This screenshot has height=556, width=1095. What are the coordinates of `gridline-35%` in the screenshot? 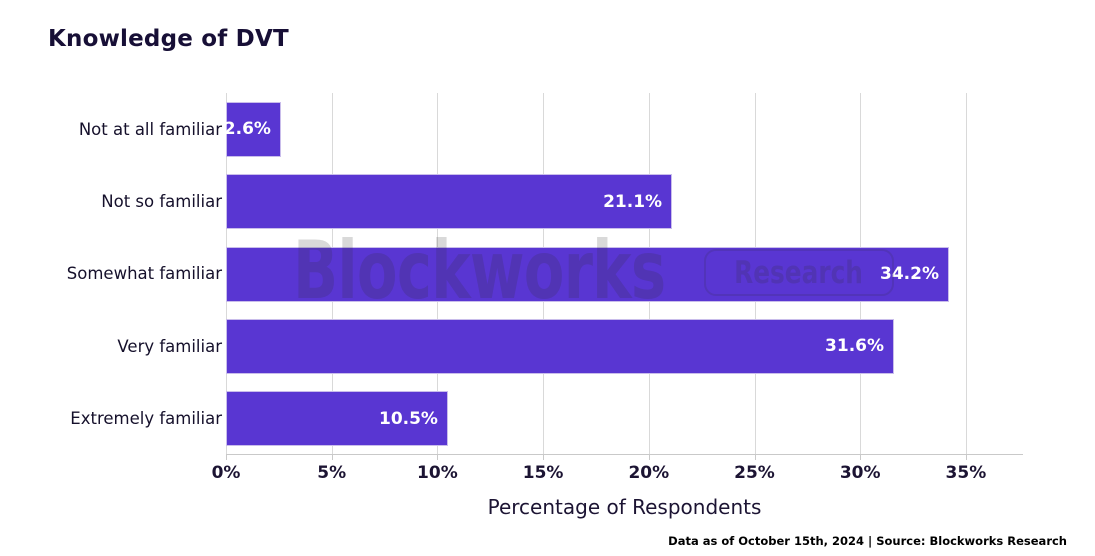 It's located at (966, 273).